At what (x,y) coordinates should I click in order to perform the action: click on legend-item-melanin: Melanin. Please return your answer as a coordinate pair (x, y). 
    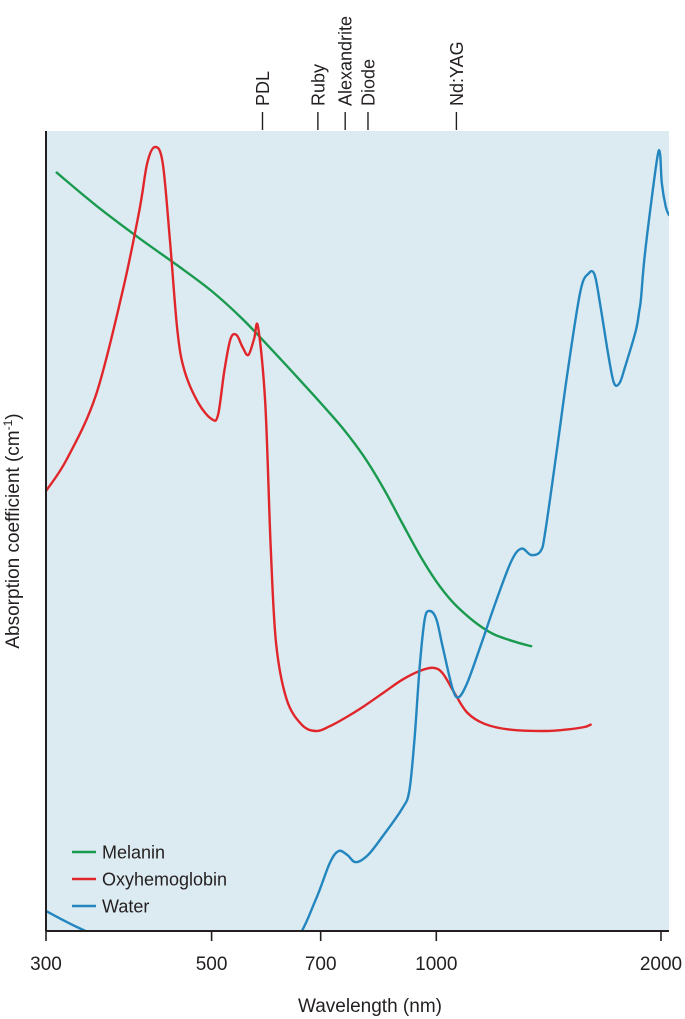
    Looking at the image, I should click on (118, 853).